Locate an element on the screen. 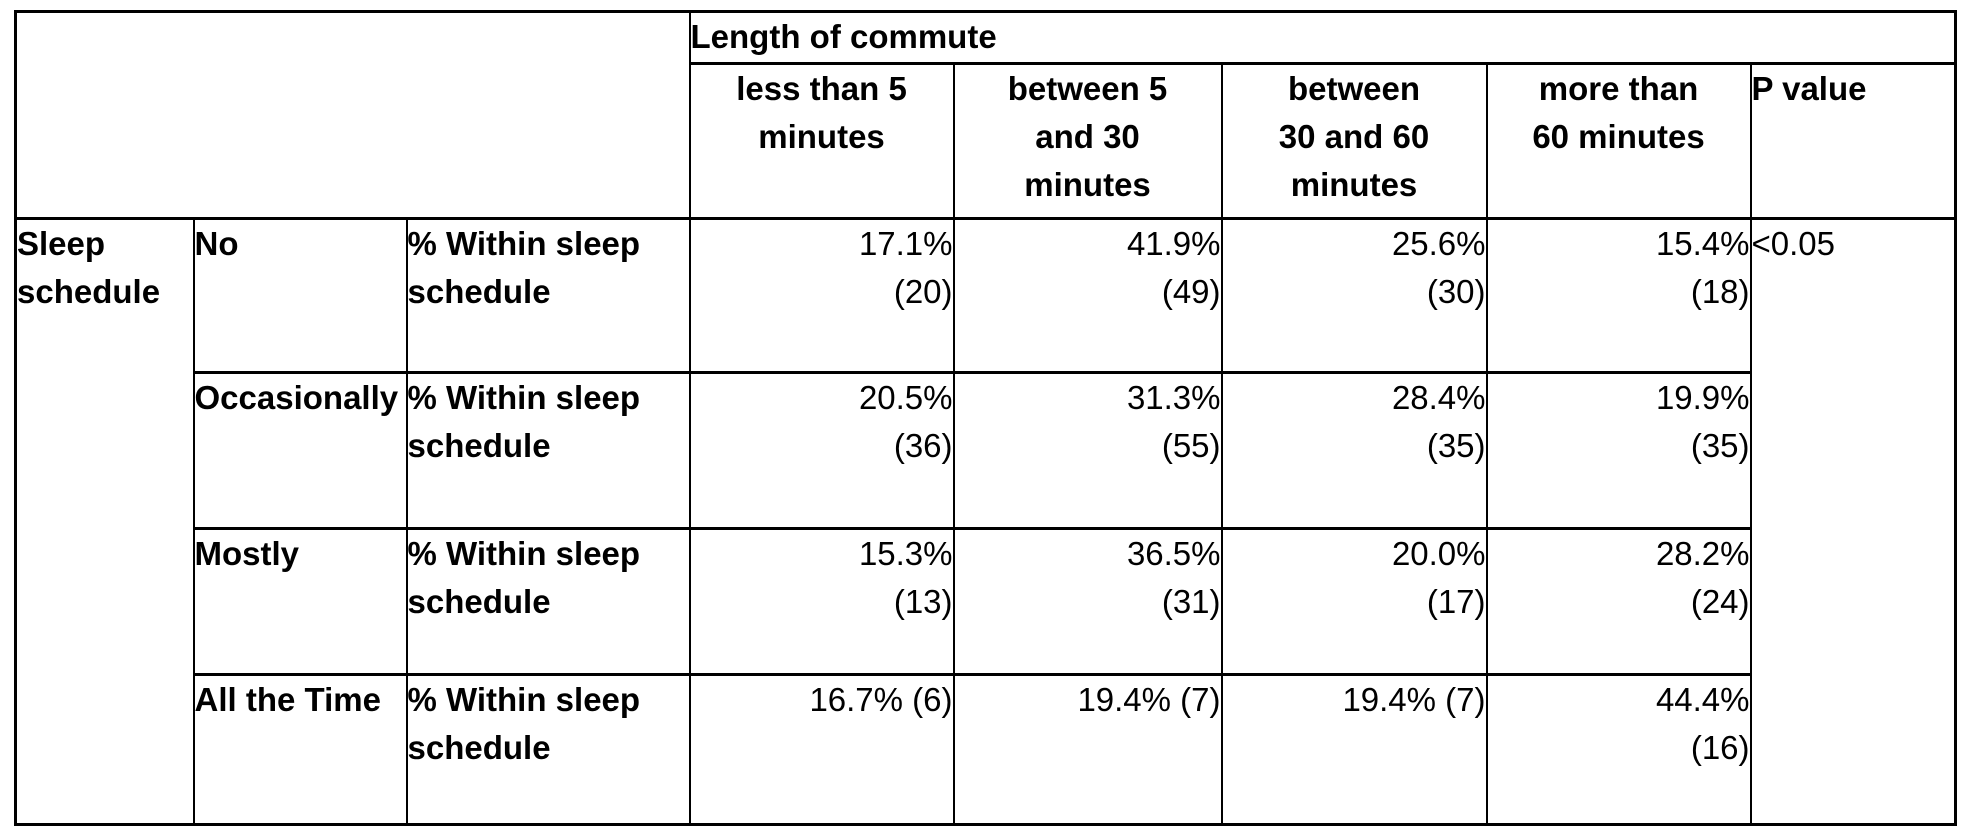  col-header-between-30-and-60-minutes: between 30 and 60 minutes is located at coordinates (1354, 141).